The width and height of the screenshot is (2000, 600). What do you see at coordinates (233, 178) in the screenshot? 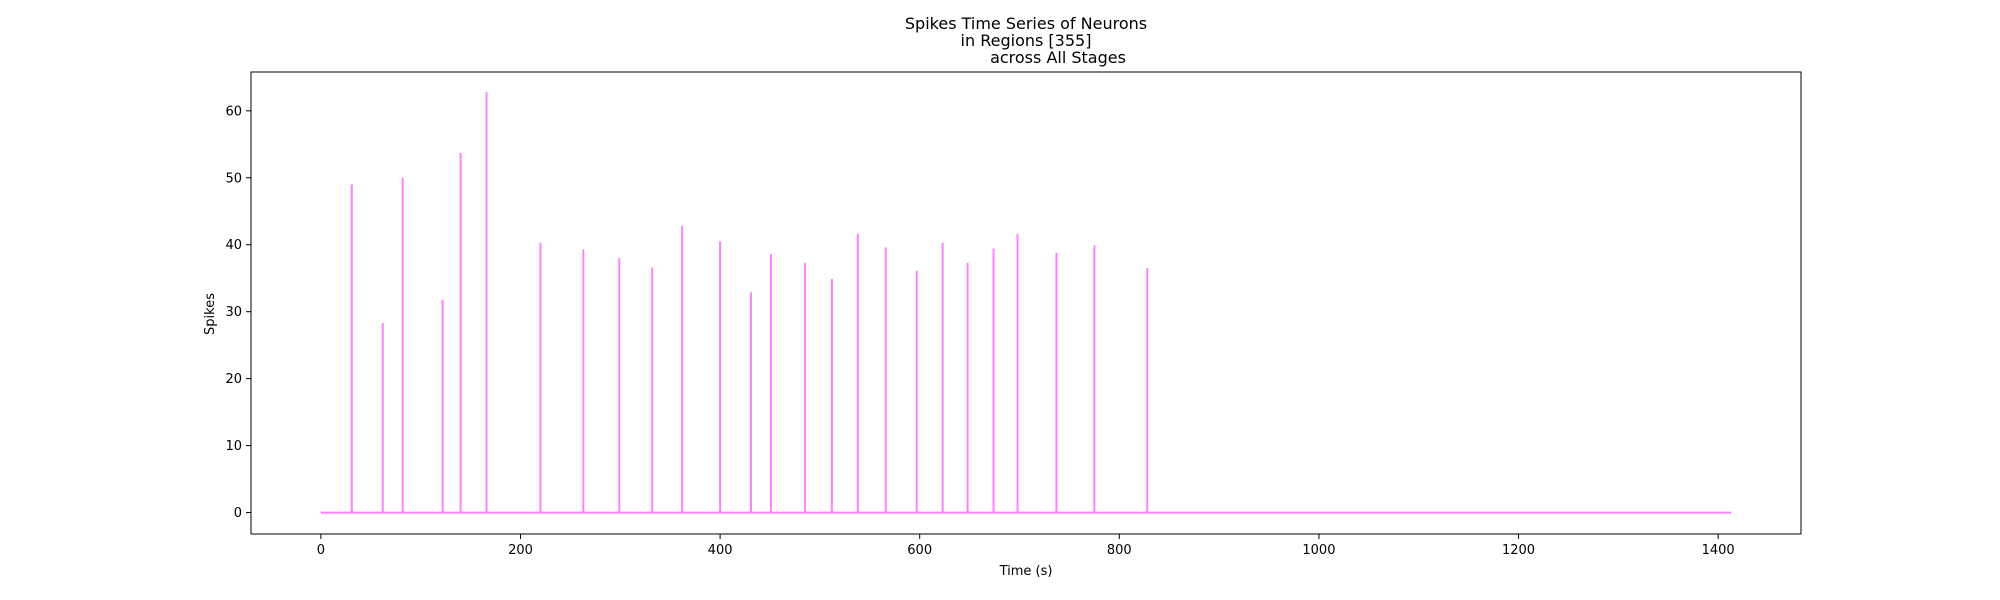
I see `y-tick-label: 50` at bounding box center [233, 178].